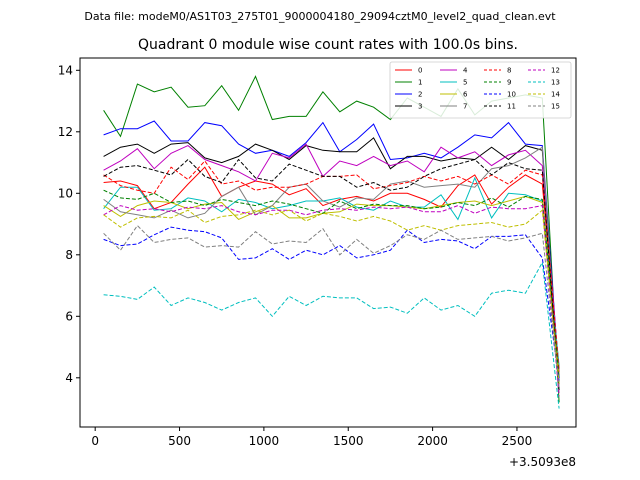 The width and height of the screenshot is (640, 480). I want to click on legend-label-4: 4, so click(465, 71).